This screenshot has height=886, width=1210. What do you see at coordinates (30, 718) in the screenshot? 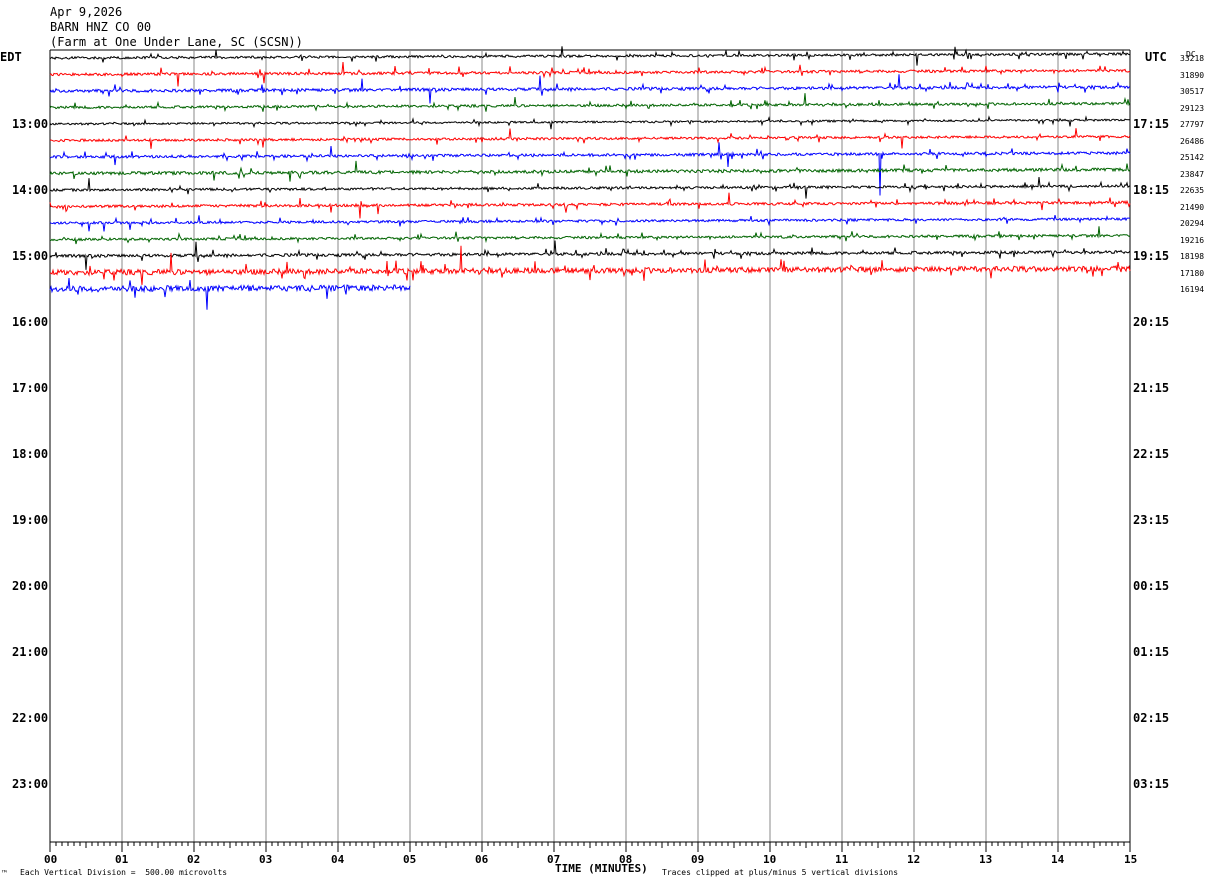
I see `local-hour-label: 22:00` at bounding box center [30, 718].